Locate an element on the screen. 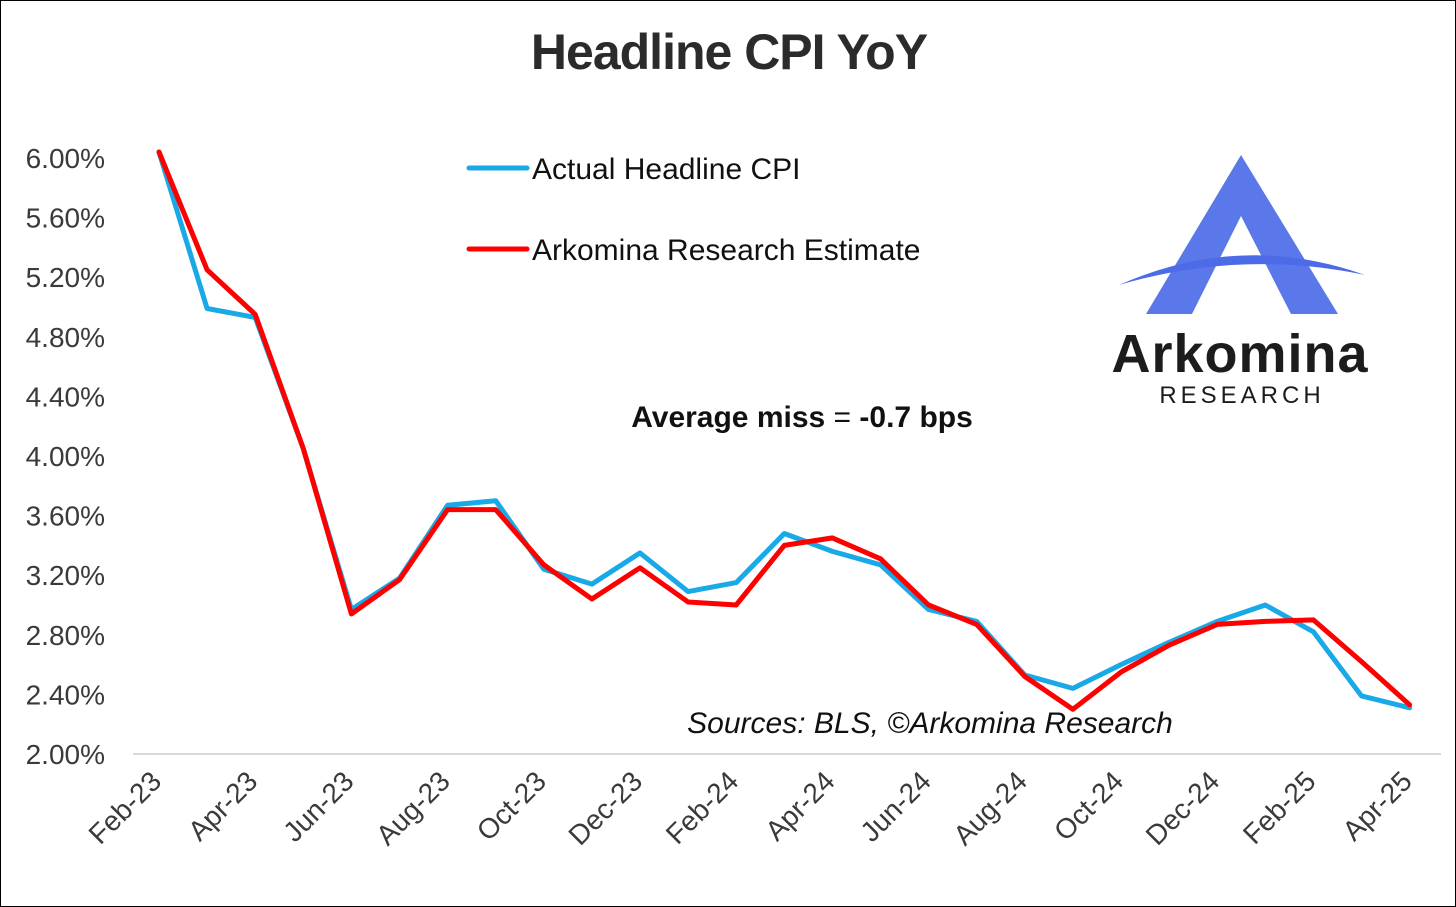 This screenshot has height=907, width=1456. x-tick-label: Apr-24 is located at coordinates (799, 805).